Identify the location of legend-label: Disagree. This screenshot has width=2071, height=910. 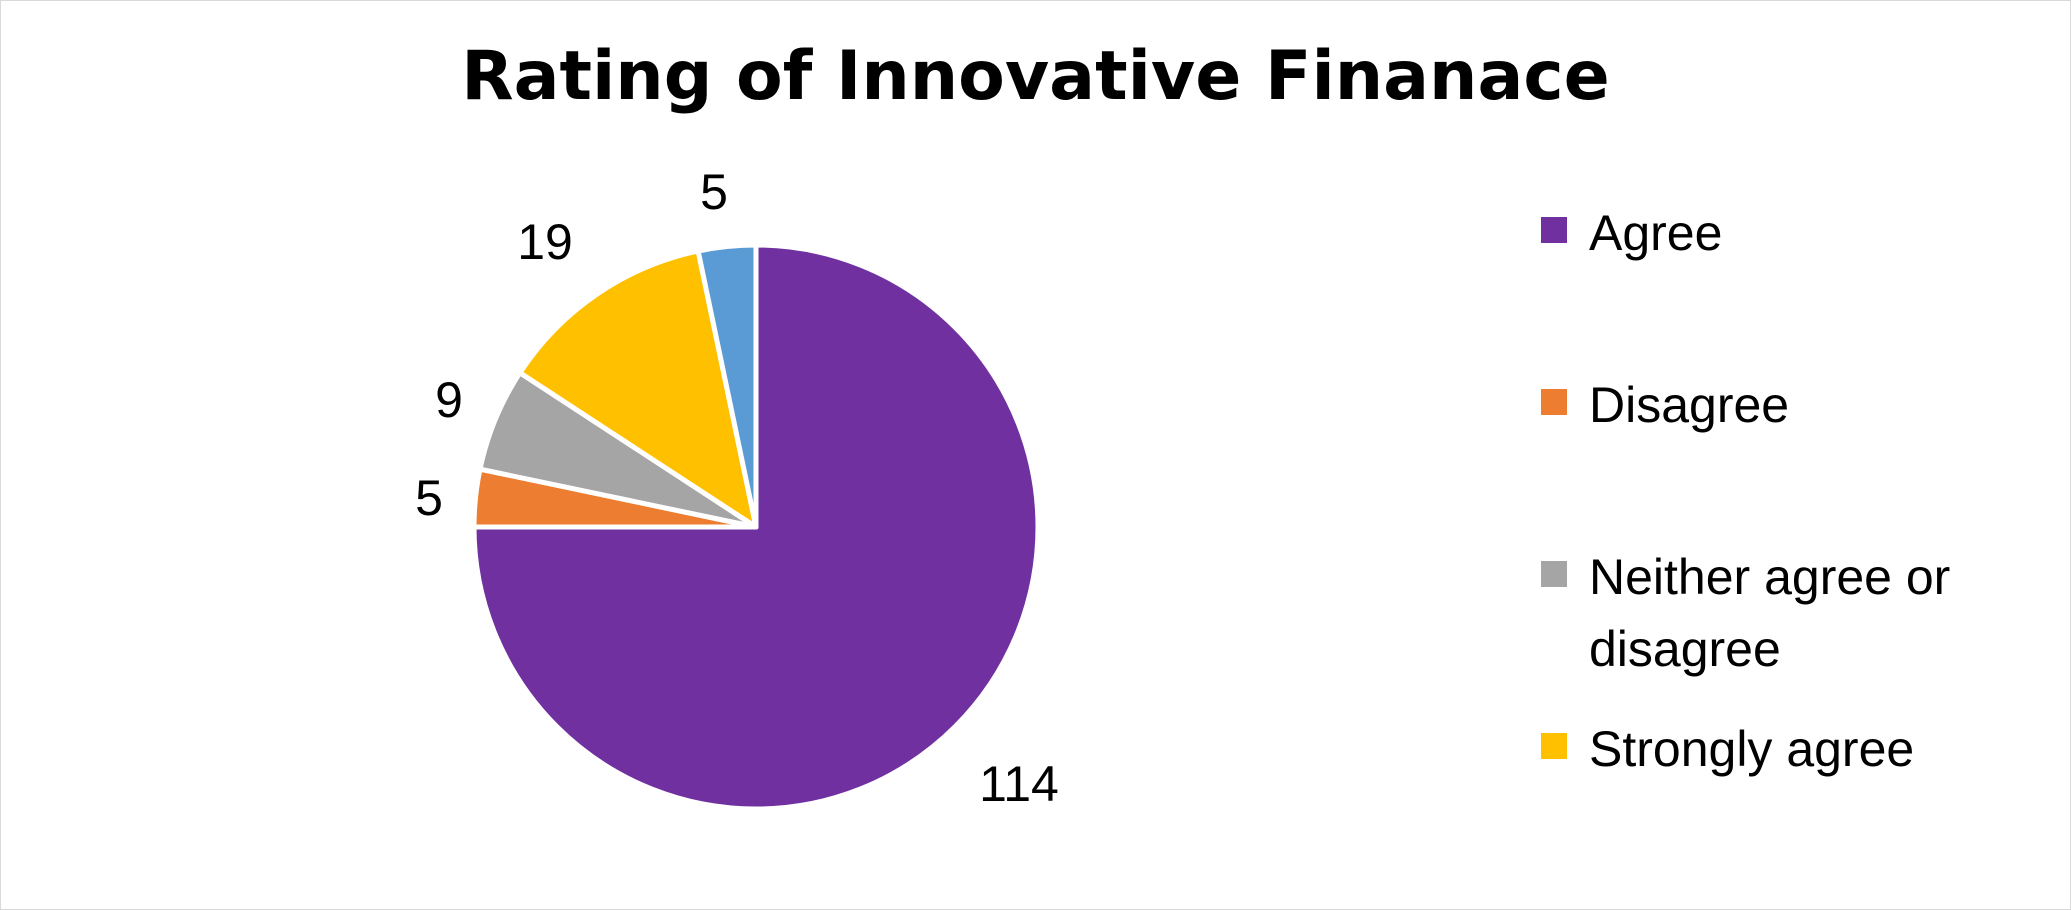
(1689, 405).